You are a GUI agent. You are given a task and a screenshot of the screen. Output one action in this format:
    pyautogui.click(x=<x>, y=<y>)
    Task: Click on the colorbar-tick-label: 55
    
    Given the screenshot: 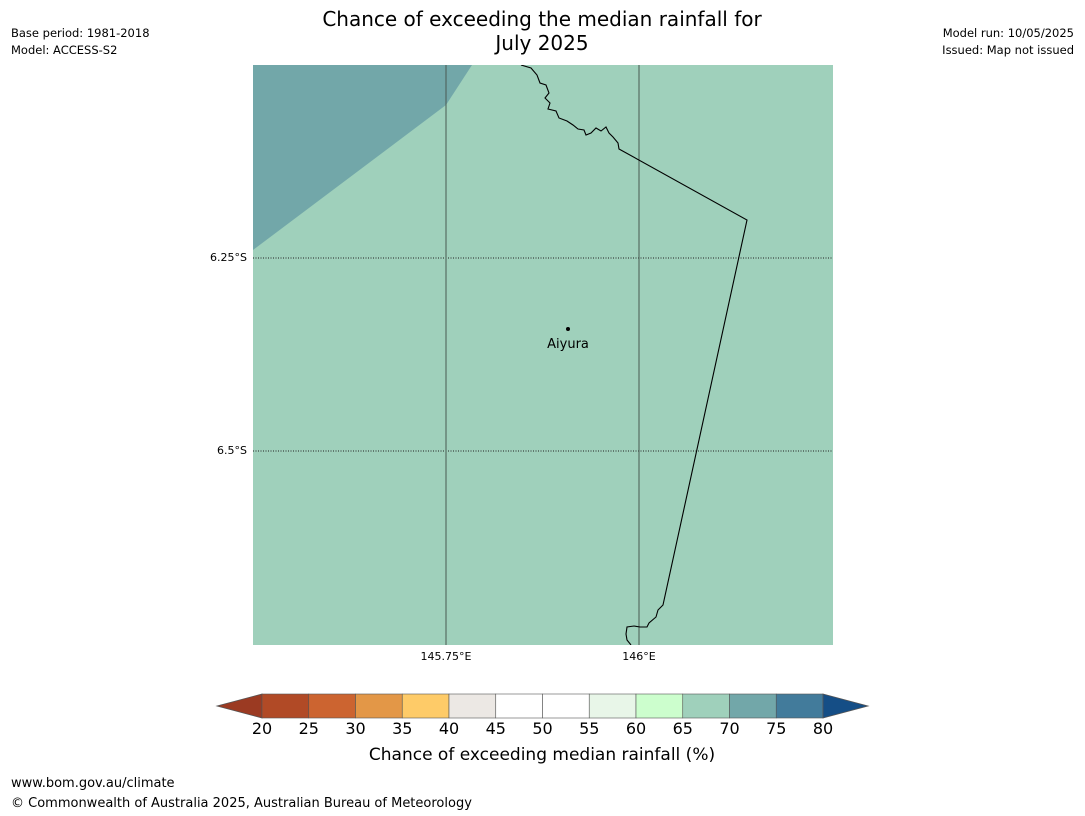 What is the action you would take?
    pyautogui.click(x=589, y=728)
    